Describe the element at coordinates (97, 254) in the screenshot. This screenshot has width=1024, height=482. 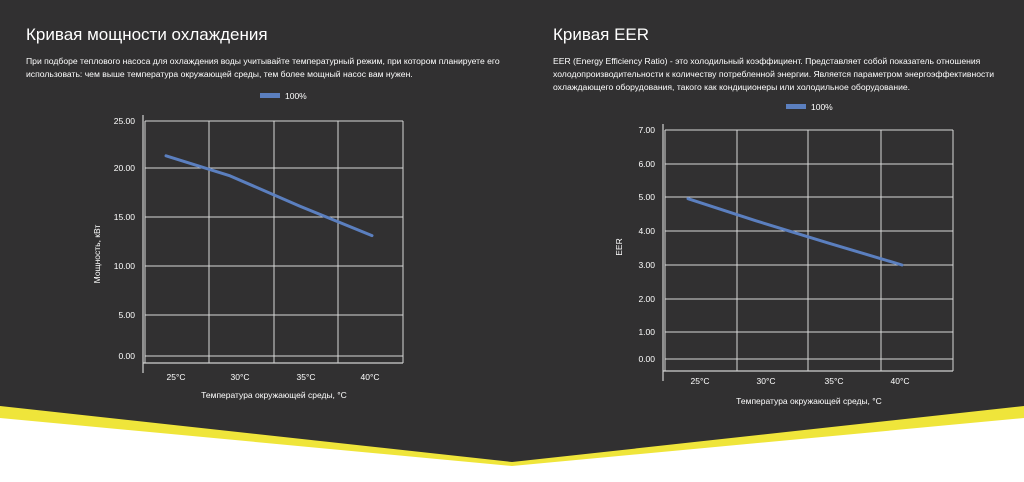
I see `y-axis-title: Мощность, кВт` at that location.